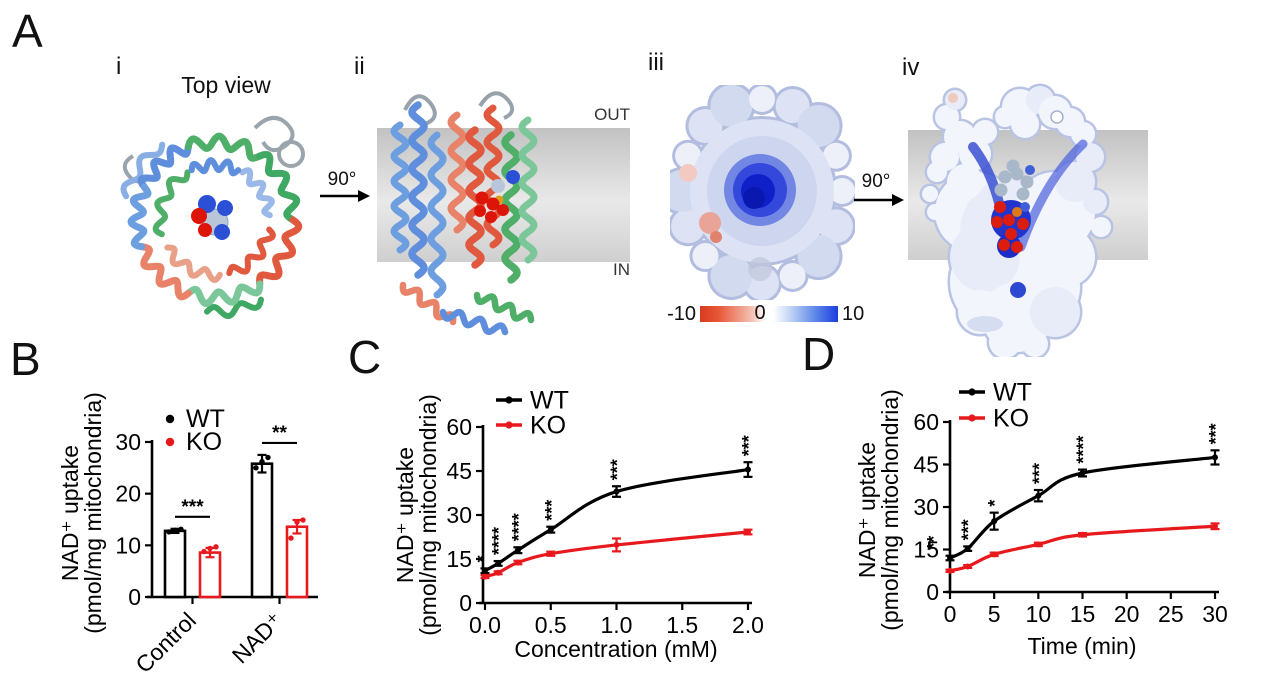 The height and width of the screenshot is (697, 1269). Describe the element at coordinates (485, 625) in the screenshot. I see `xtick: 0.0` at that location.